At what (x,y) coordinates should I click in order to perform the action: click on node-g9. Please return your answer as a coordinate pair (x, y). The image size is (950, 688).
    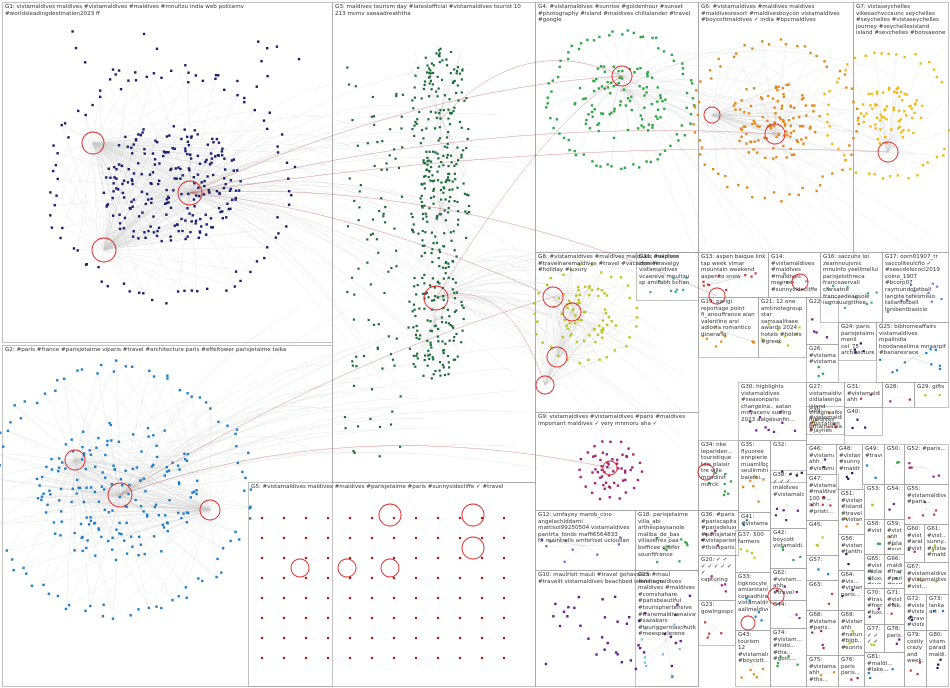
    Looking at the image, I should click on (621, 468).